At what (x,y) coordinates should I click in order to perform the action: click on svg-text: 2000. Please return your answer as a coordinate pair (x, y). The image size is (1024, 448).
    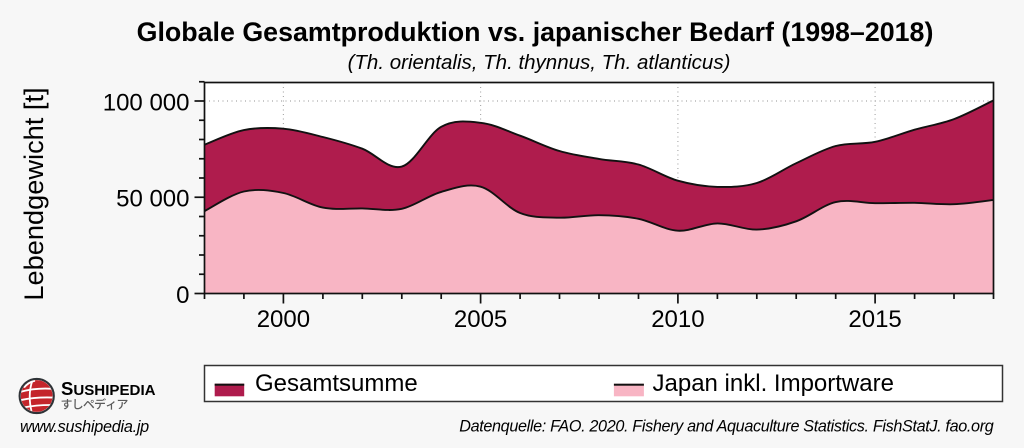
    Looking at the image, I should click on (283, 319).